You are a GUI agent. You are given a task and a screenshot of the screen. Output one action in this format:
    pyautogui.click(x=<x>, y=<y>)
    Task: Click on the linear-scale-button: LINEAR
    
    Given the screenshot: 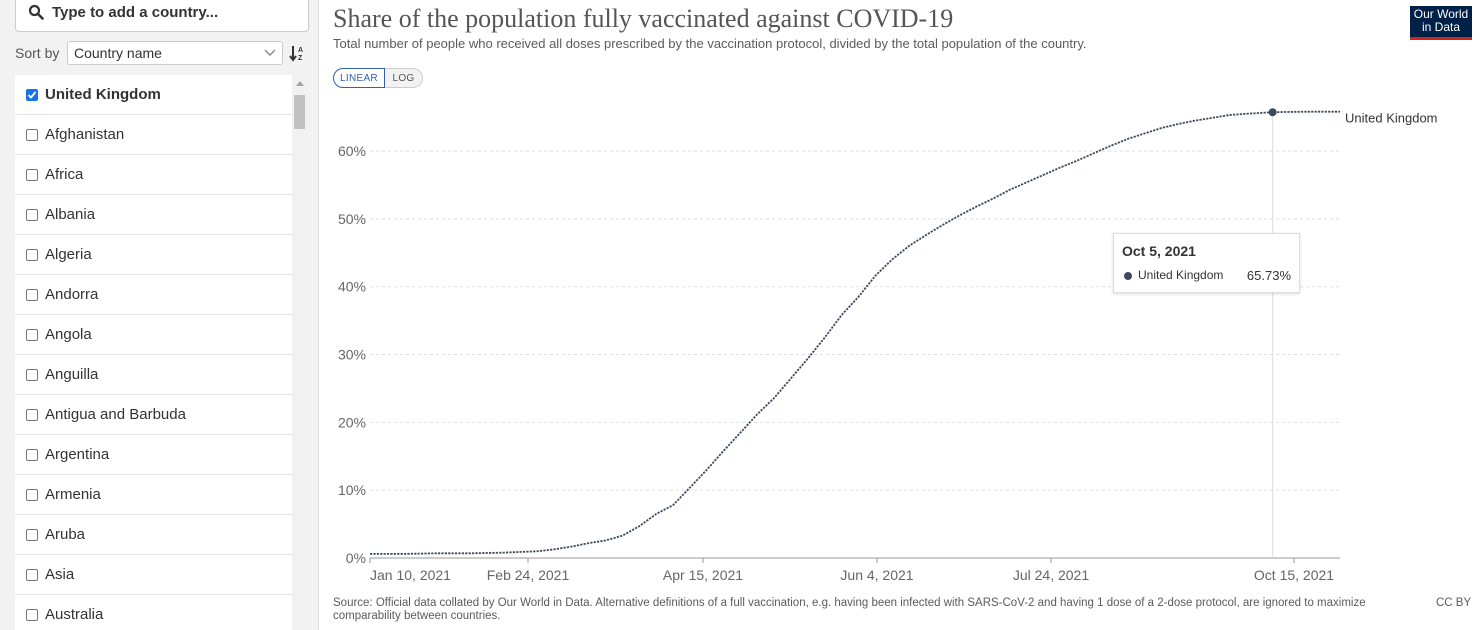 What is the action you would take?
    pyautogui.click(x=359, y=78)
    